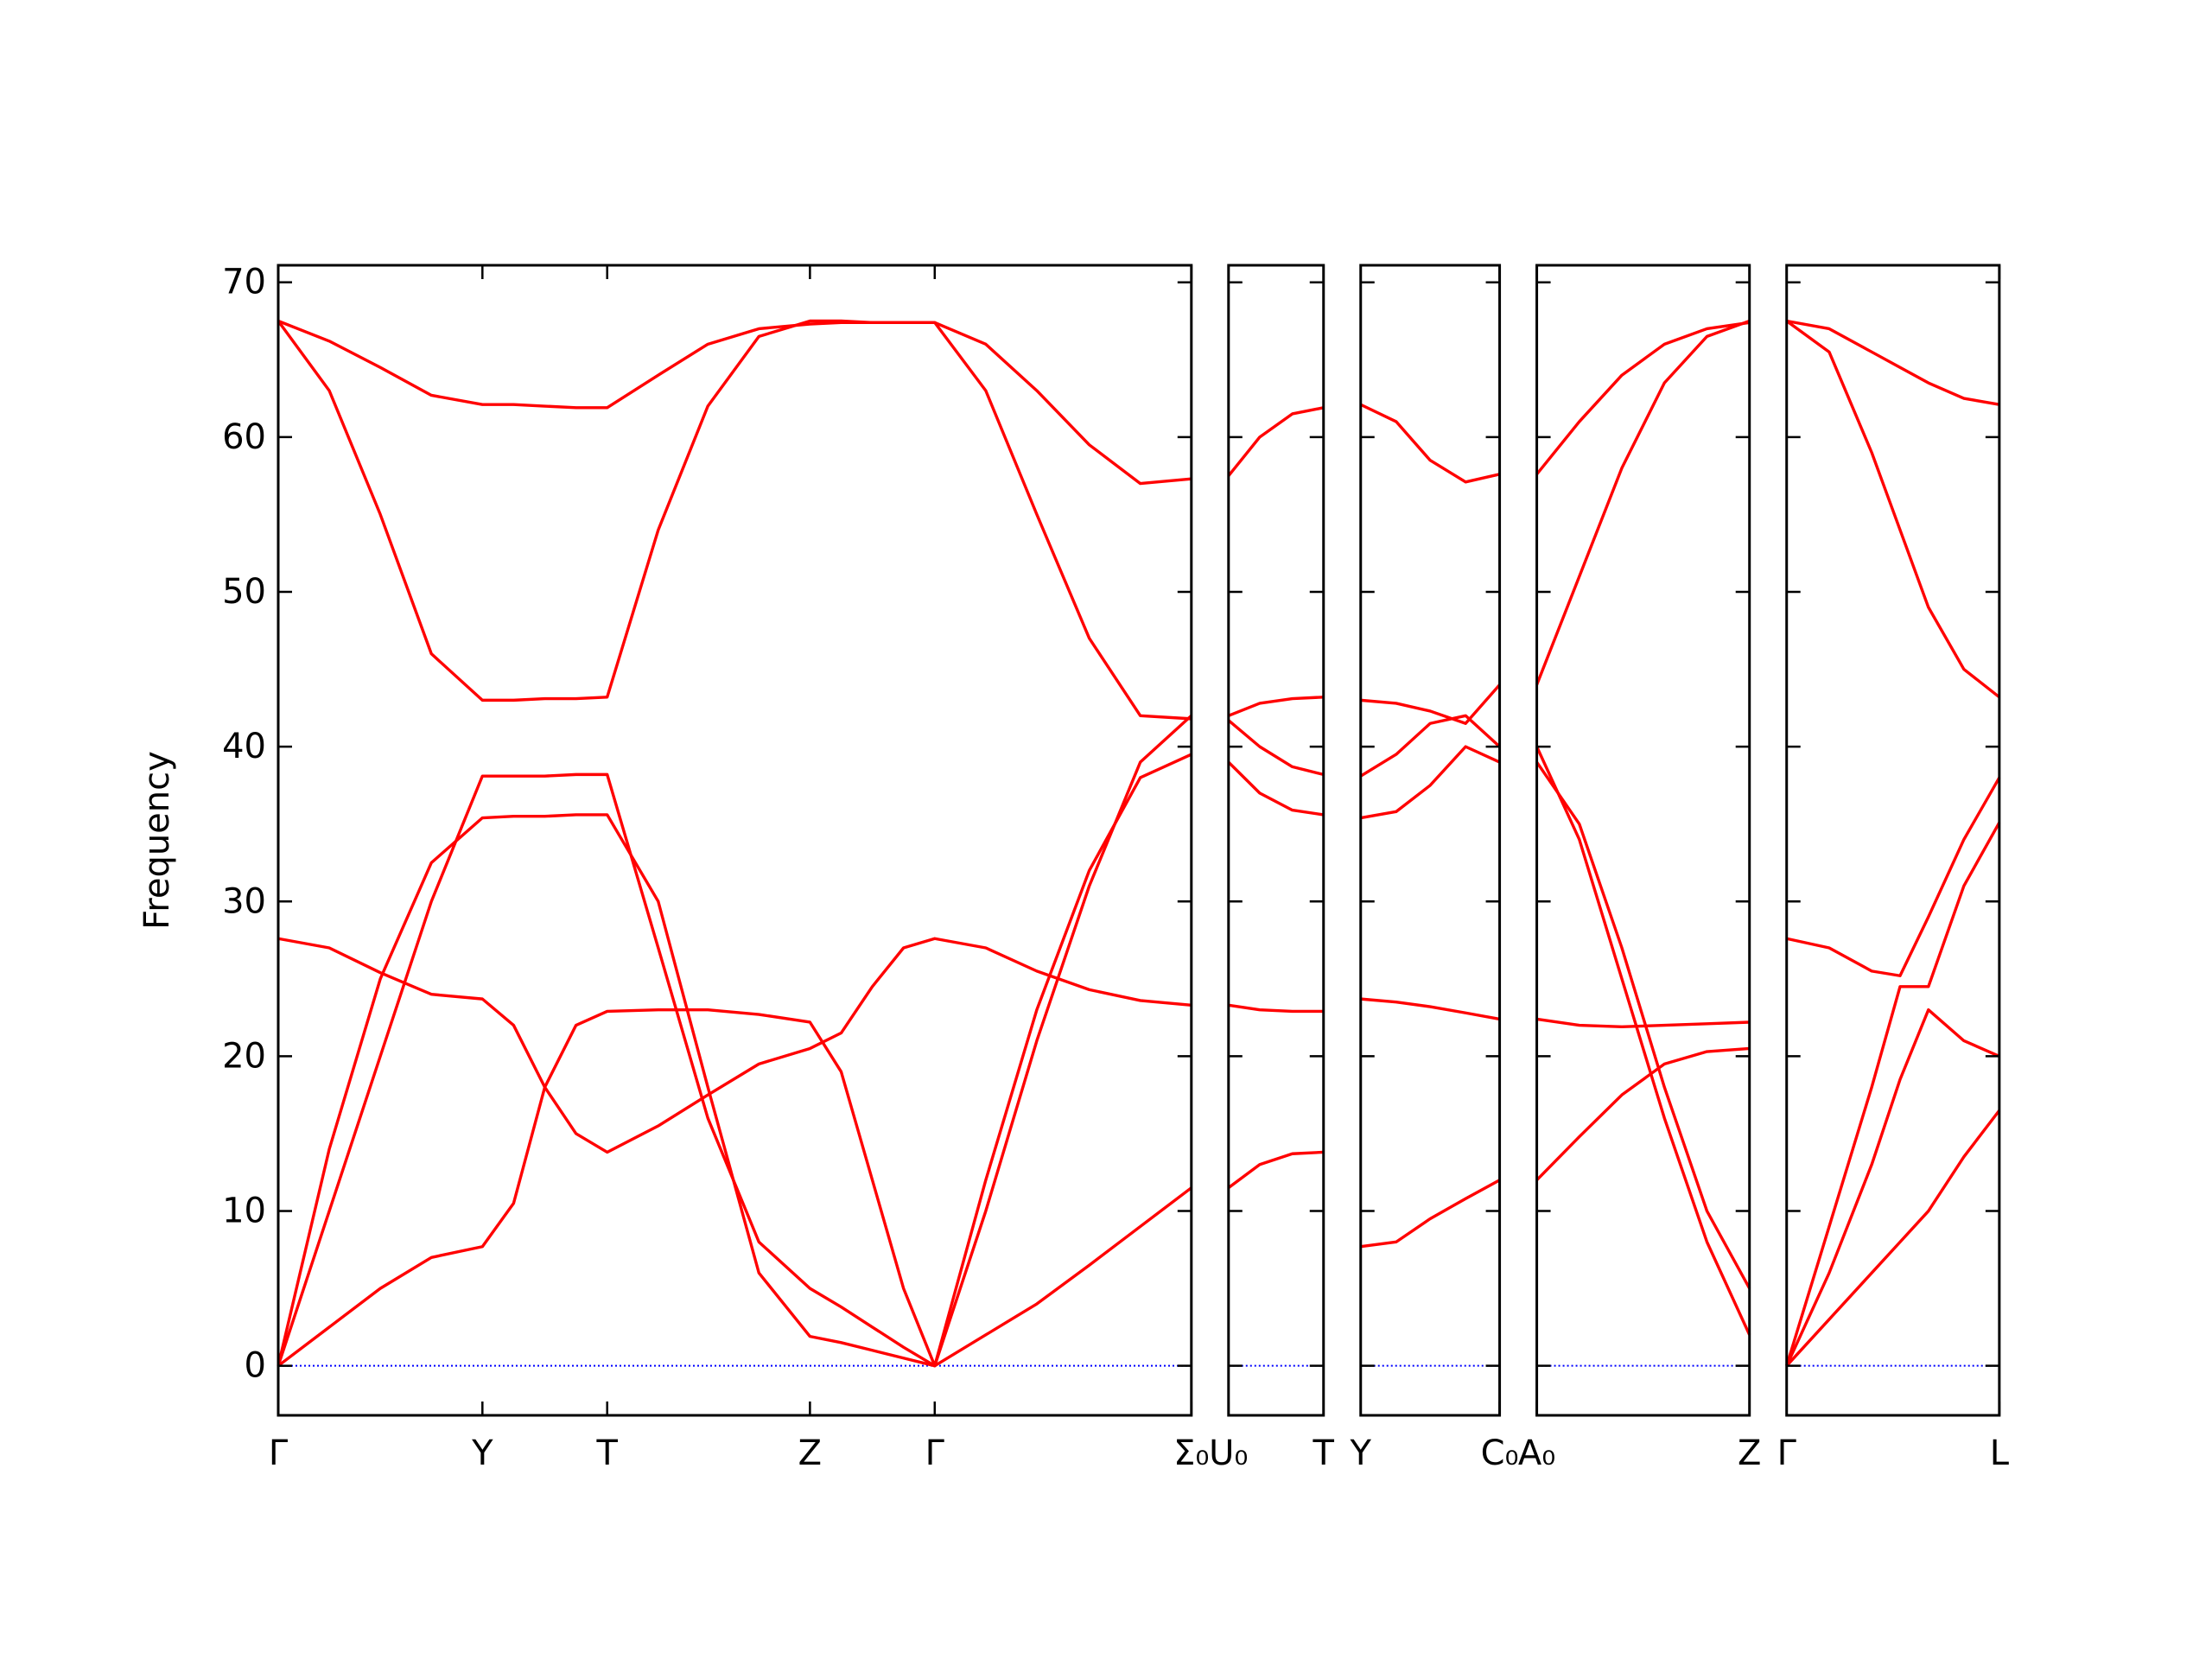 Image resolution: width=2212 pixels, height=1659 pixels. What do you see at coordinates (1228, 1453) in the screenshot?
I see `x-tick-label: U₀` at bounding box center [1228, 1453].